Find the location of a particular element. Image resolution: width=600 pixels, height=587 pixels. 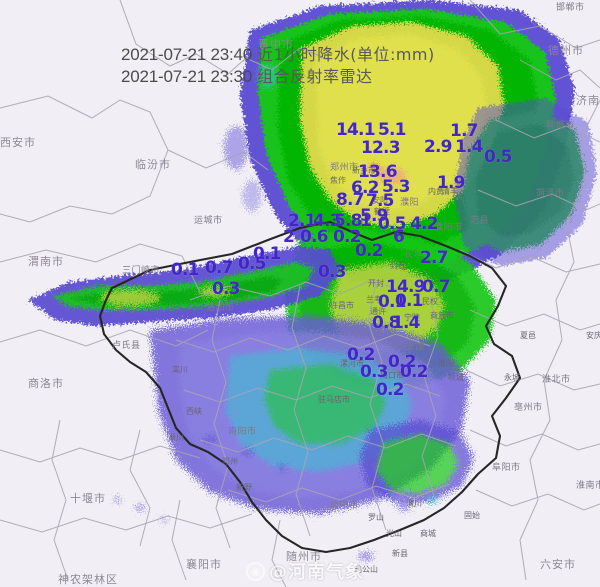

precipitation-value-label: 1.9 is located at coordinates (451, 183).